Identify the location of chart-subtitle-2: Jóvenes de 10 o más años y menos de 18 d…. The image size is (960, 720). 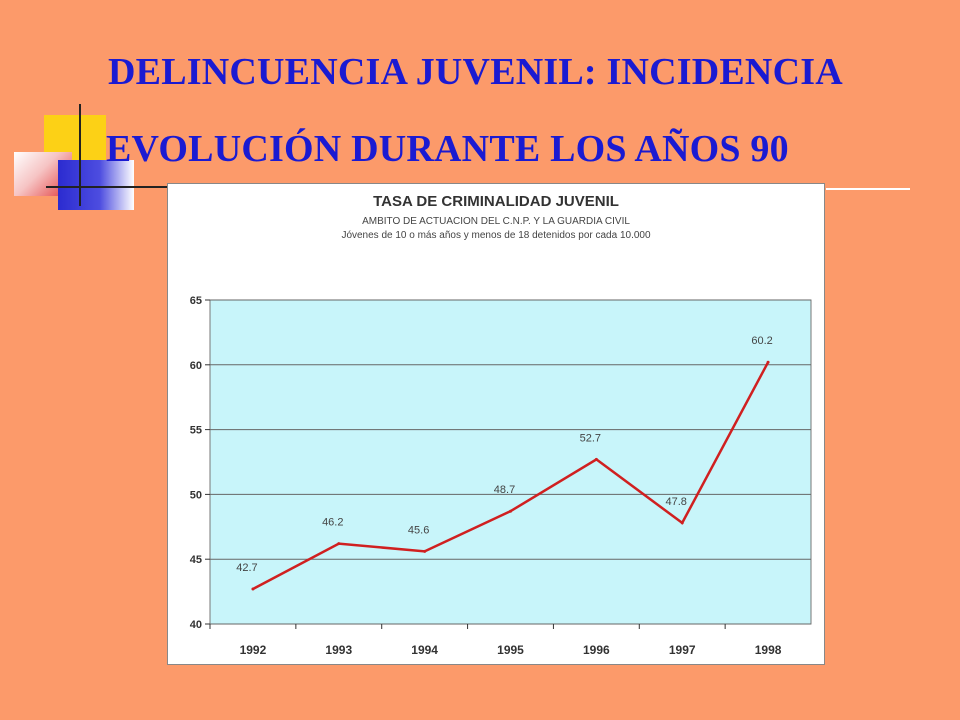
(496, 235).